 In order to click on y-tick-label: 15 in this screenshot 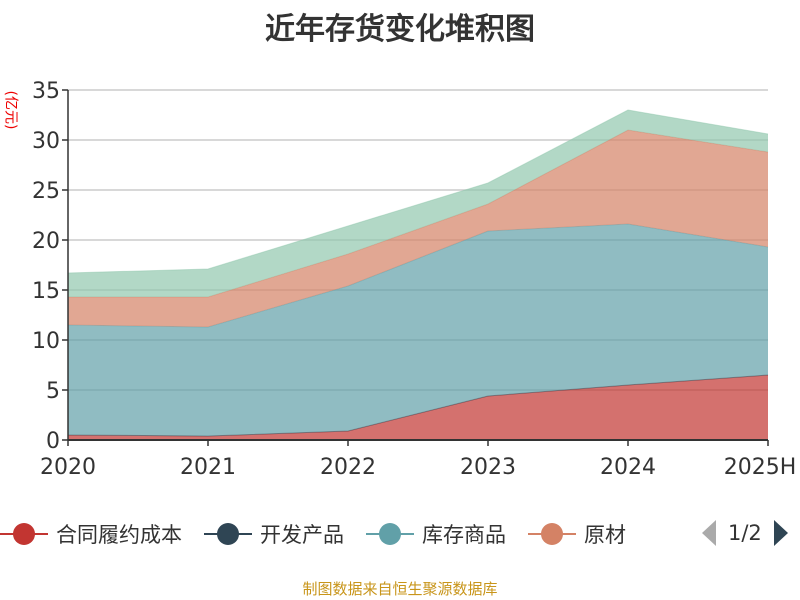, I will do `click(46, 291)`.